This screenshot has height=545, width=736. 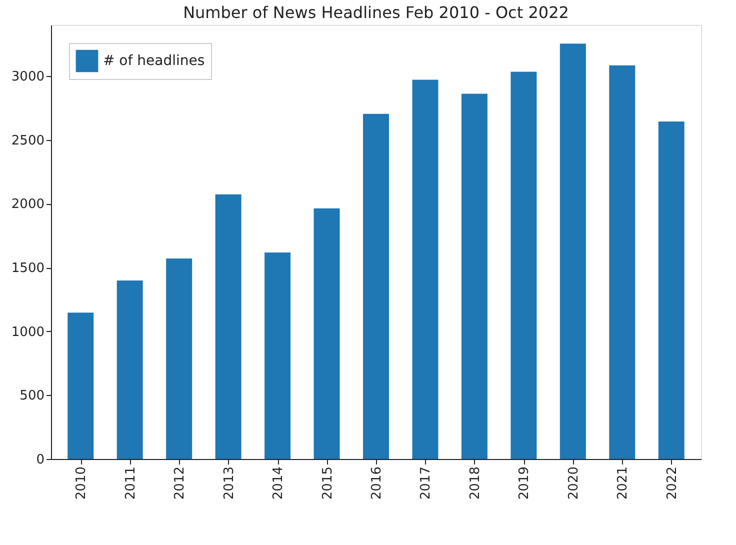 What do you see at coordinates (130, 483) in the screenshot?
I see `x-tick-label: 2011` at bounding box center [130, 483].